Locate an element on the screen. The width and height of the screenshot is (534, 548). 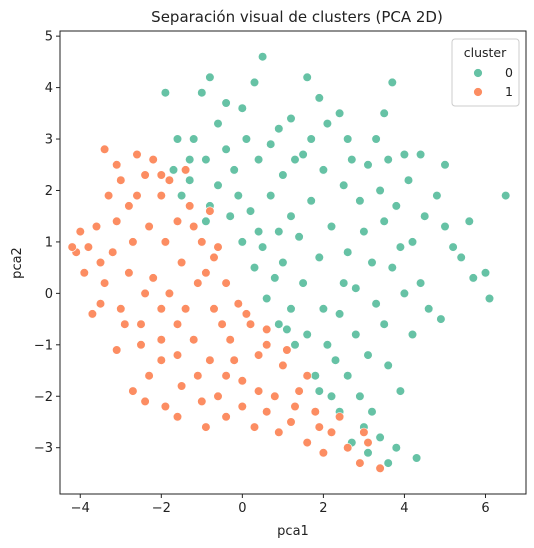
x-tick-label: −4 is located at coordinates (80, 508).